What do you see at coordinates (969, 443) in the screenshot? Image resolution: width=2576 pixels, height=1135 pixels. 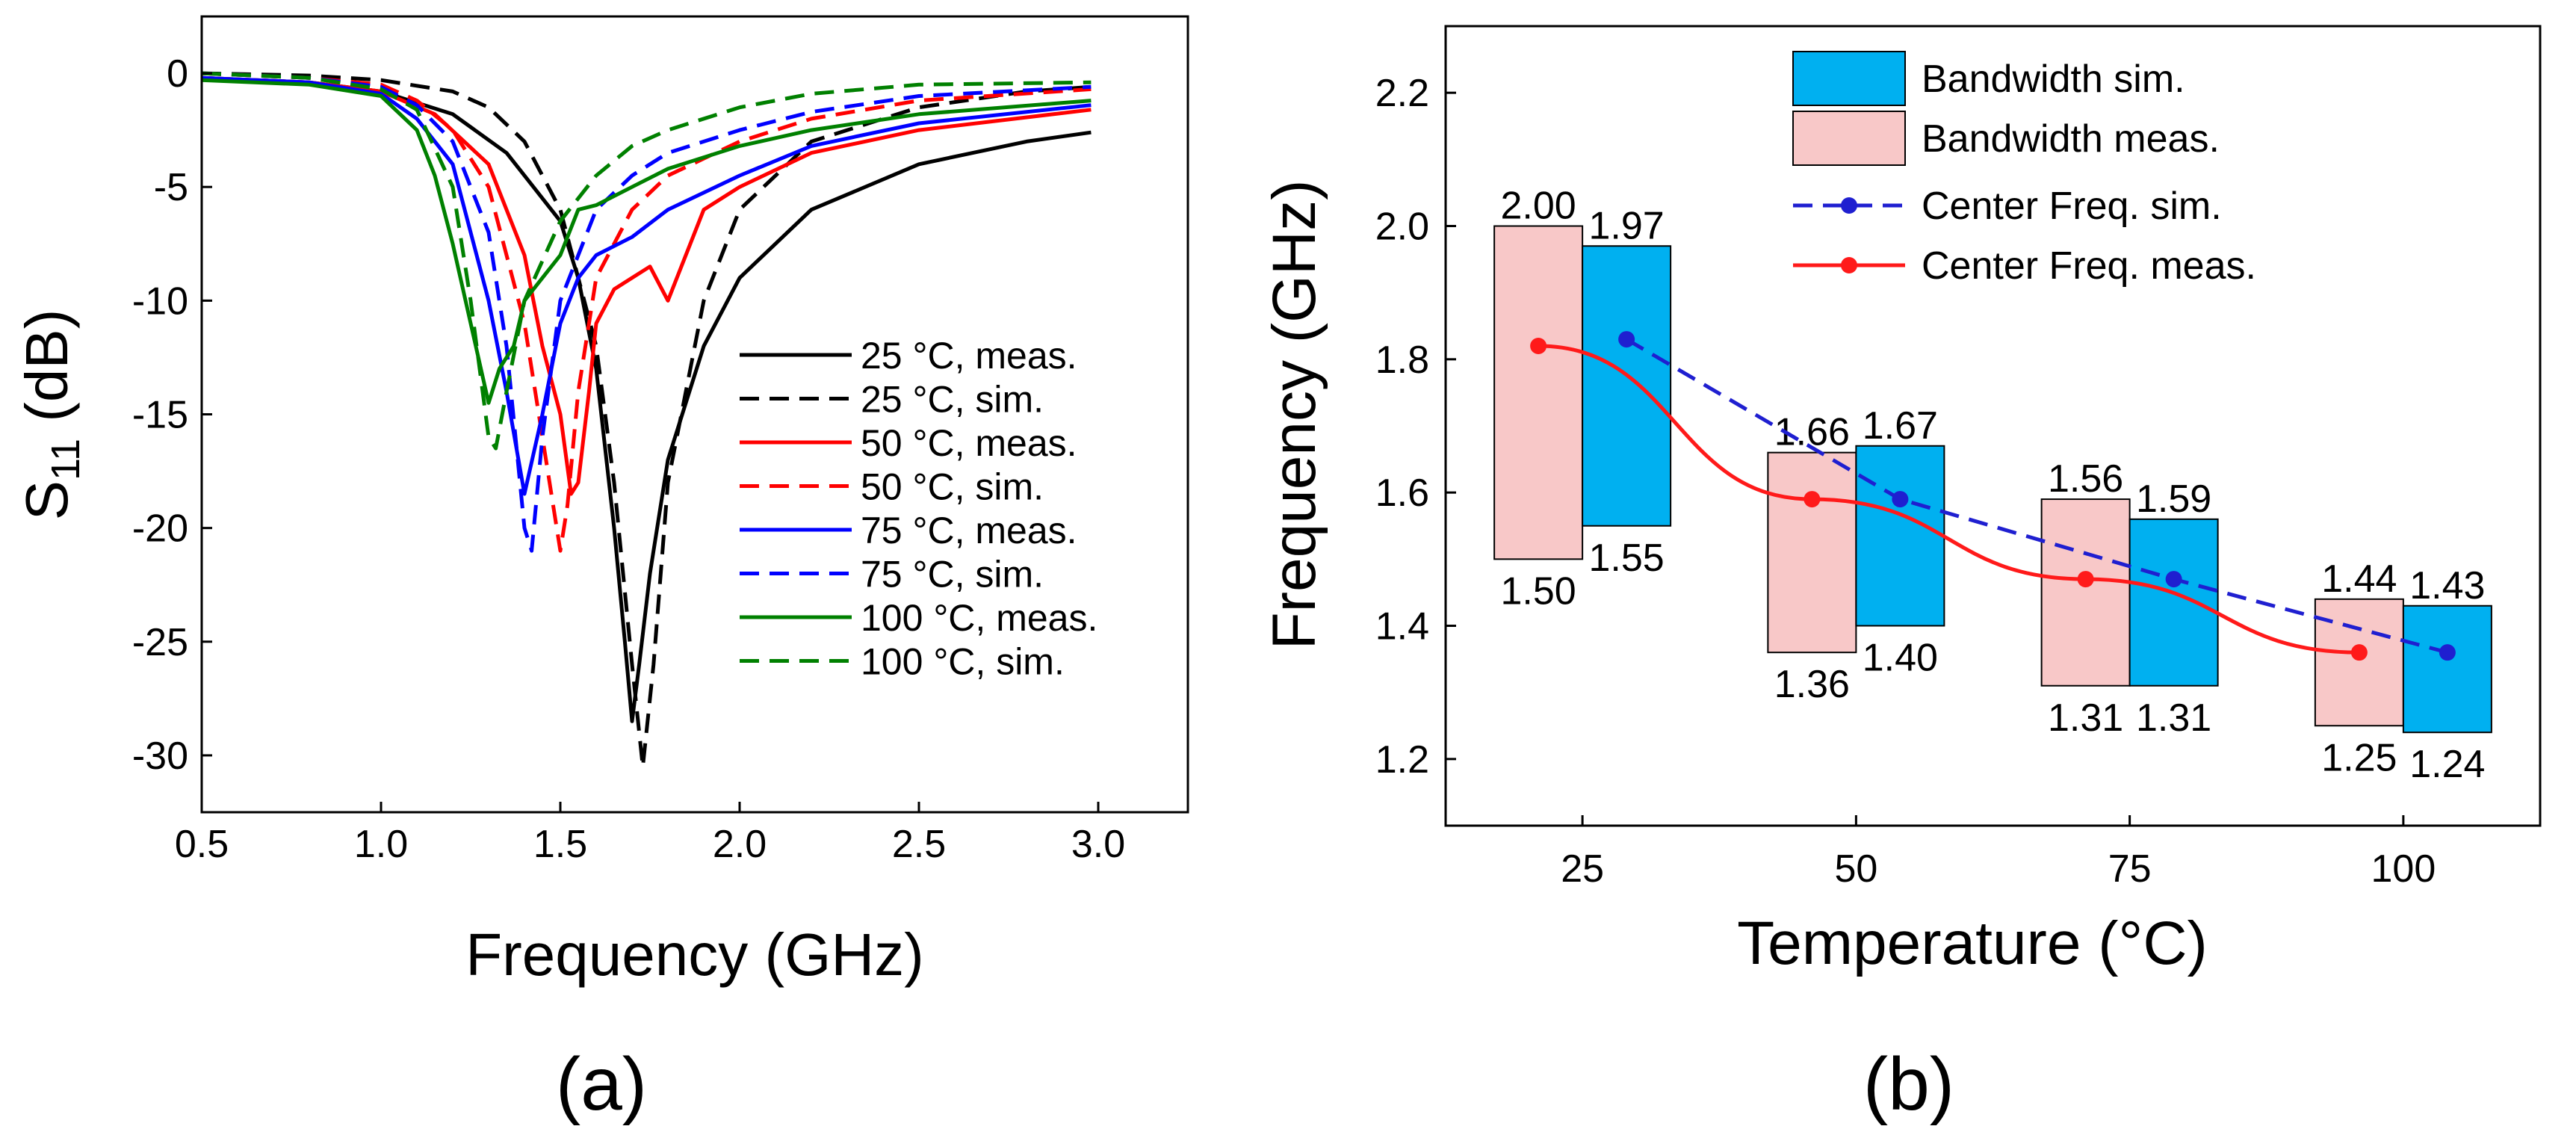 I see `legend-label-2: 50 °C, meas.` at bounding box center [969, 443].